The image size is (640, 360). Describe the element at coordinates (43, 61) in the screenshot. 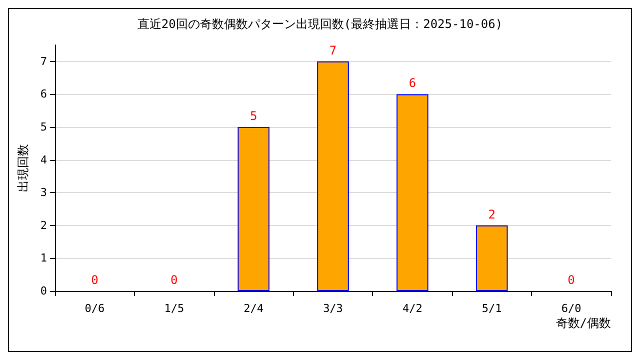

I see `y-tick-label: 7` at that location.